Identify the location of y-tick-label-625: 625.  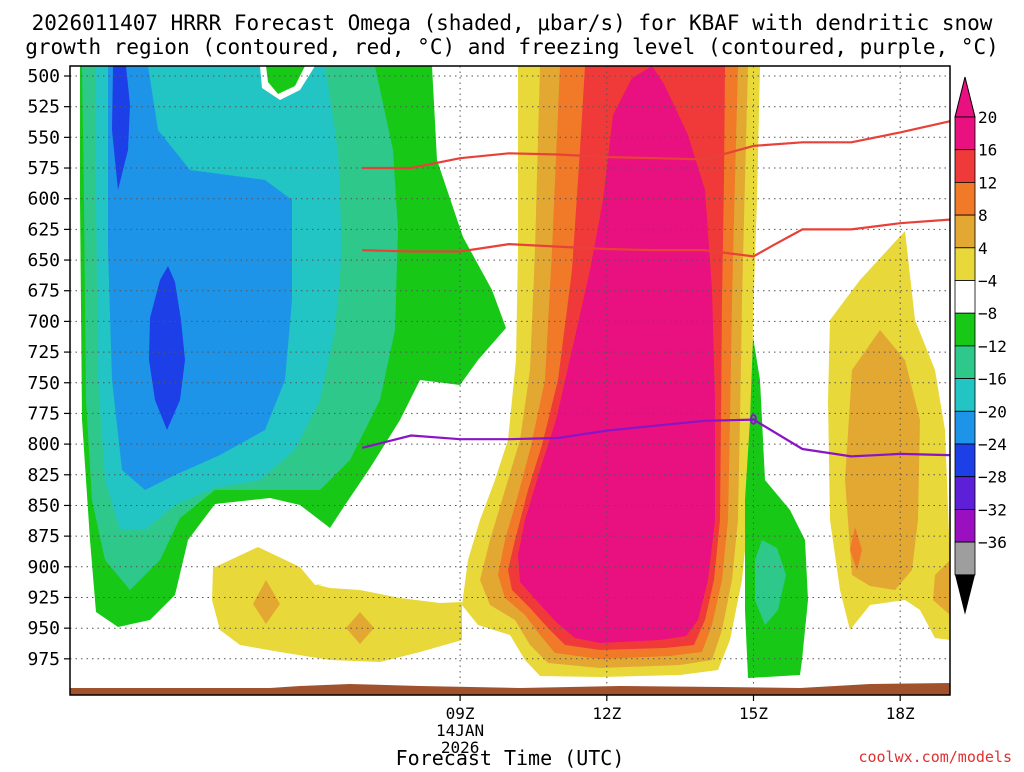
(43, 229).